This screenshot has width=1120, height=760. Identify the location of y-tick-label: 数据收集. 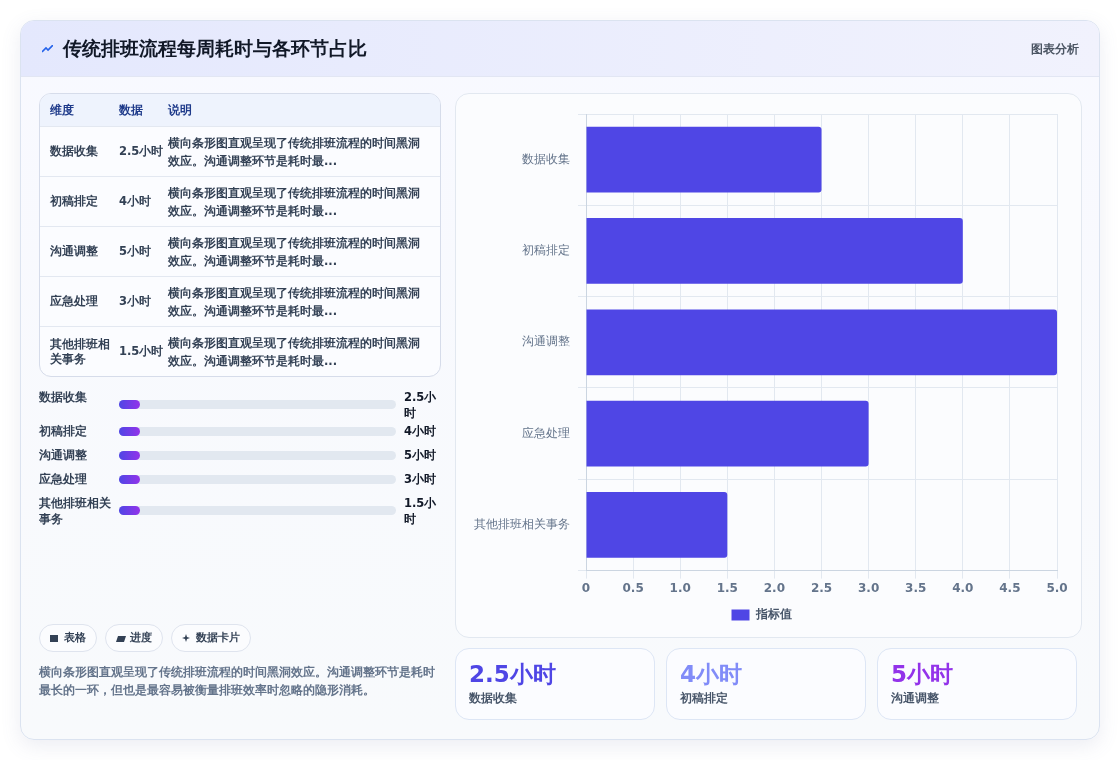
(546, 158).